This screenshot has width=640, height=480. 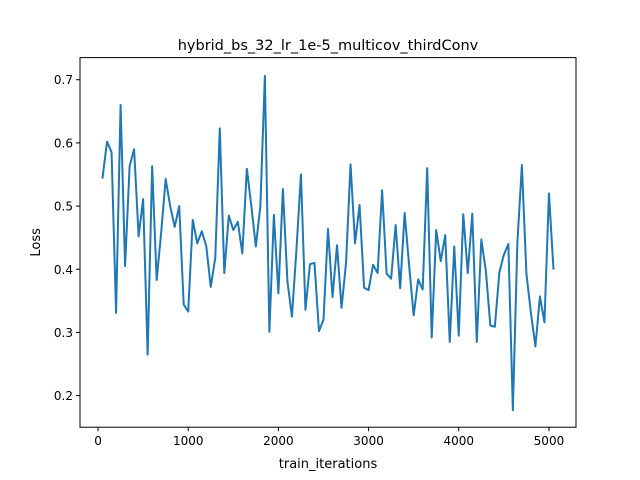 What do you see at coordinates (63, 207) in the screenshot?
I see `y-tick-label: 0.5` at bounding box center [63, 207].